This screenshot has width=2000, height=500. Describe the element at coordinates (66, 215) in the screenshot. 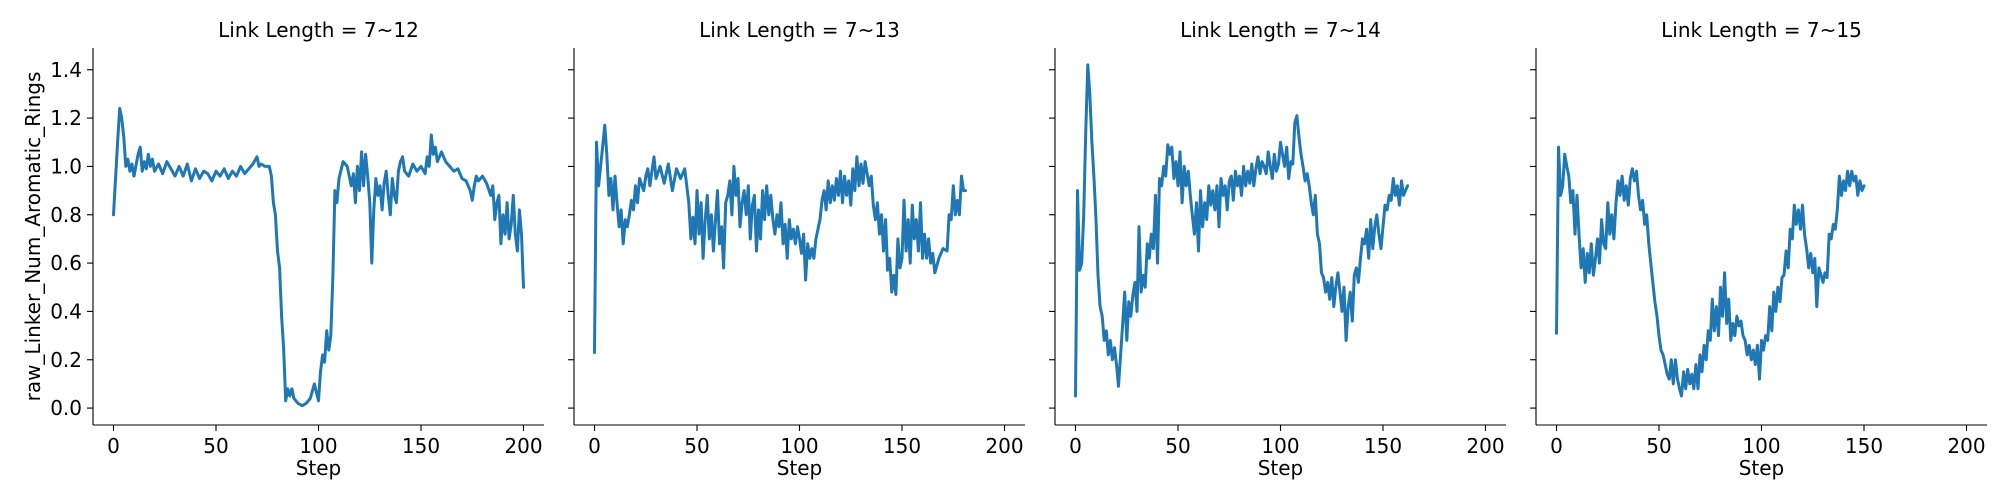

I see `y-tick-label: 0.8` at that location.